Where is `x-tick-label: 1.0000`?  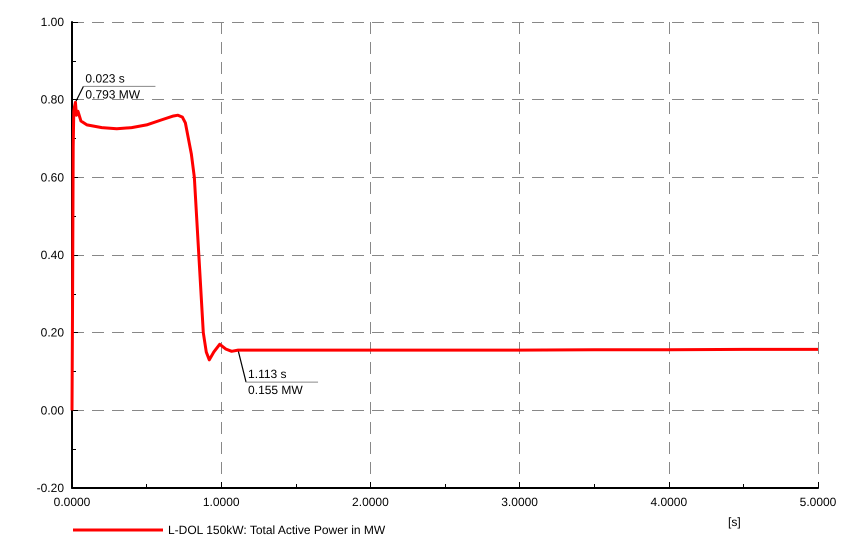 x-tick-label: 1.0000 is located at coordinates (221, 502).